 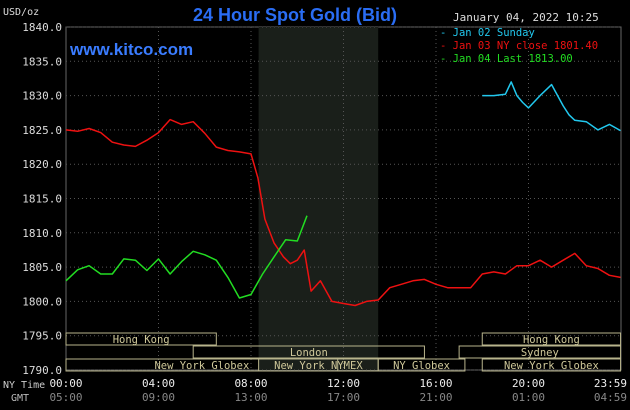 I want to click on x-tick-label-ny: 23:59, so click(x=610, y=383).